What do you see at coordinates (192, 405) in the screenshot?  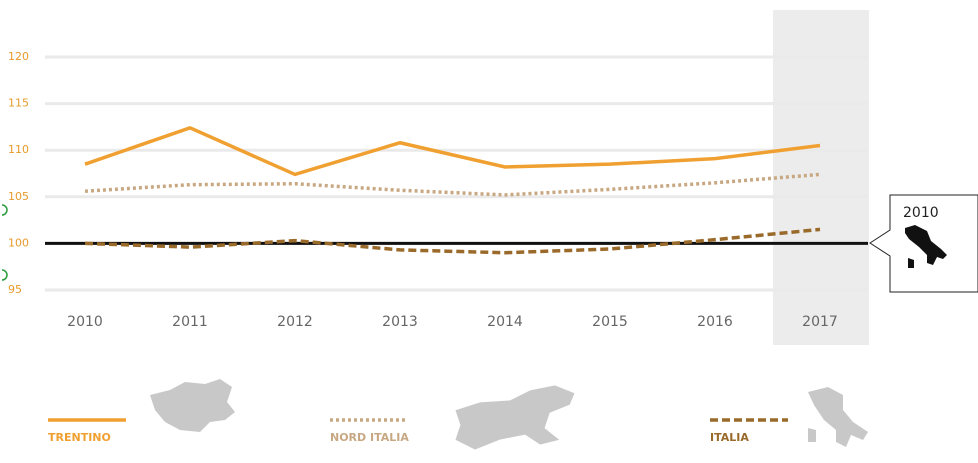 I see `map-trentino` at bounding box center [192, 405].